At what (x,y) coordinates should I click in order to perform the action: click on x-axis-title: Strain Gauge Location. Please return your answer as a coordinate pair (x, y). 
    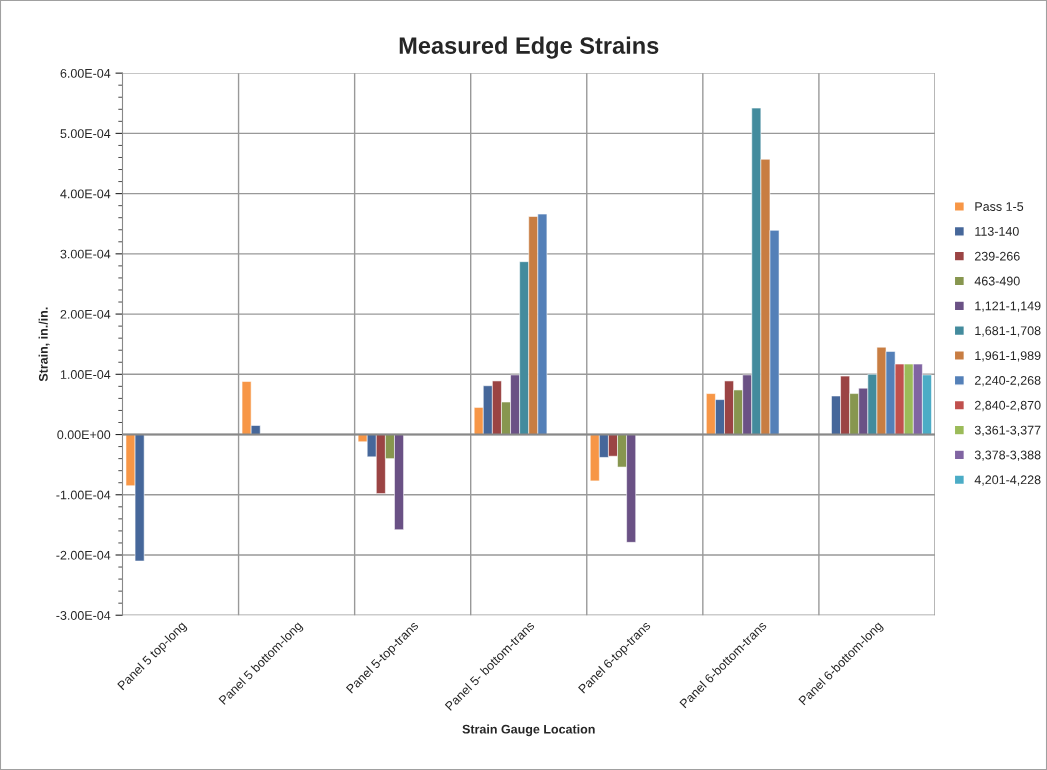
    Looking at the image, I should click on (528, 730).